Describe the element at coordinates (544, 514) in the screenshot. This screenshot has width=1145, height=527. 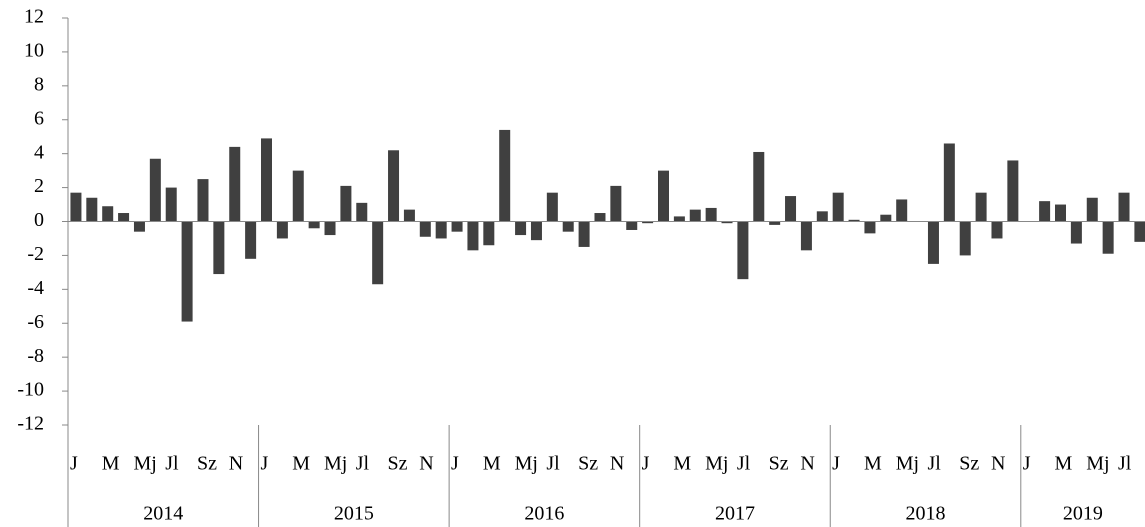
I see `year-label: 2016` at that location.